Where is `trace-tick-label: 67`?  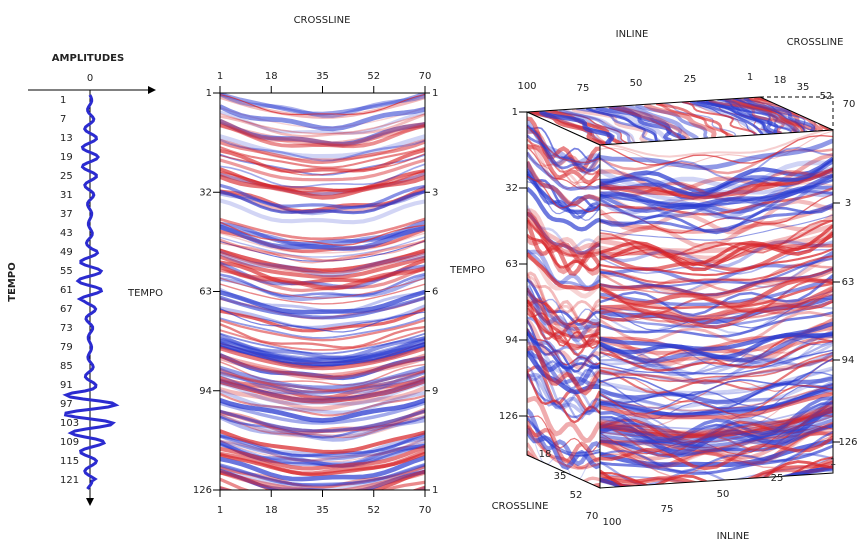 trace-tick-label: 67 is located at coordinates (66, 309).